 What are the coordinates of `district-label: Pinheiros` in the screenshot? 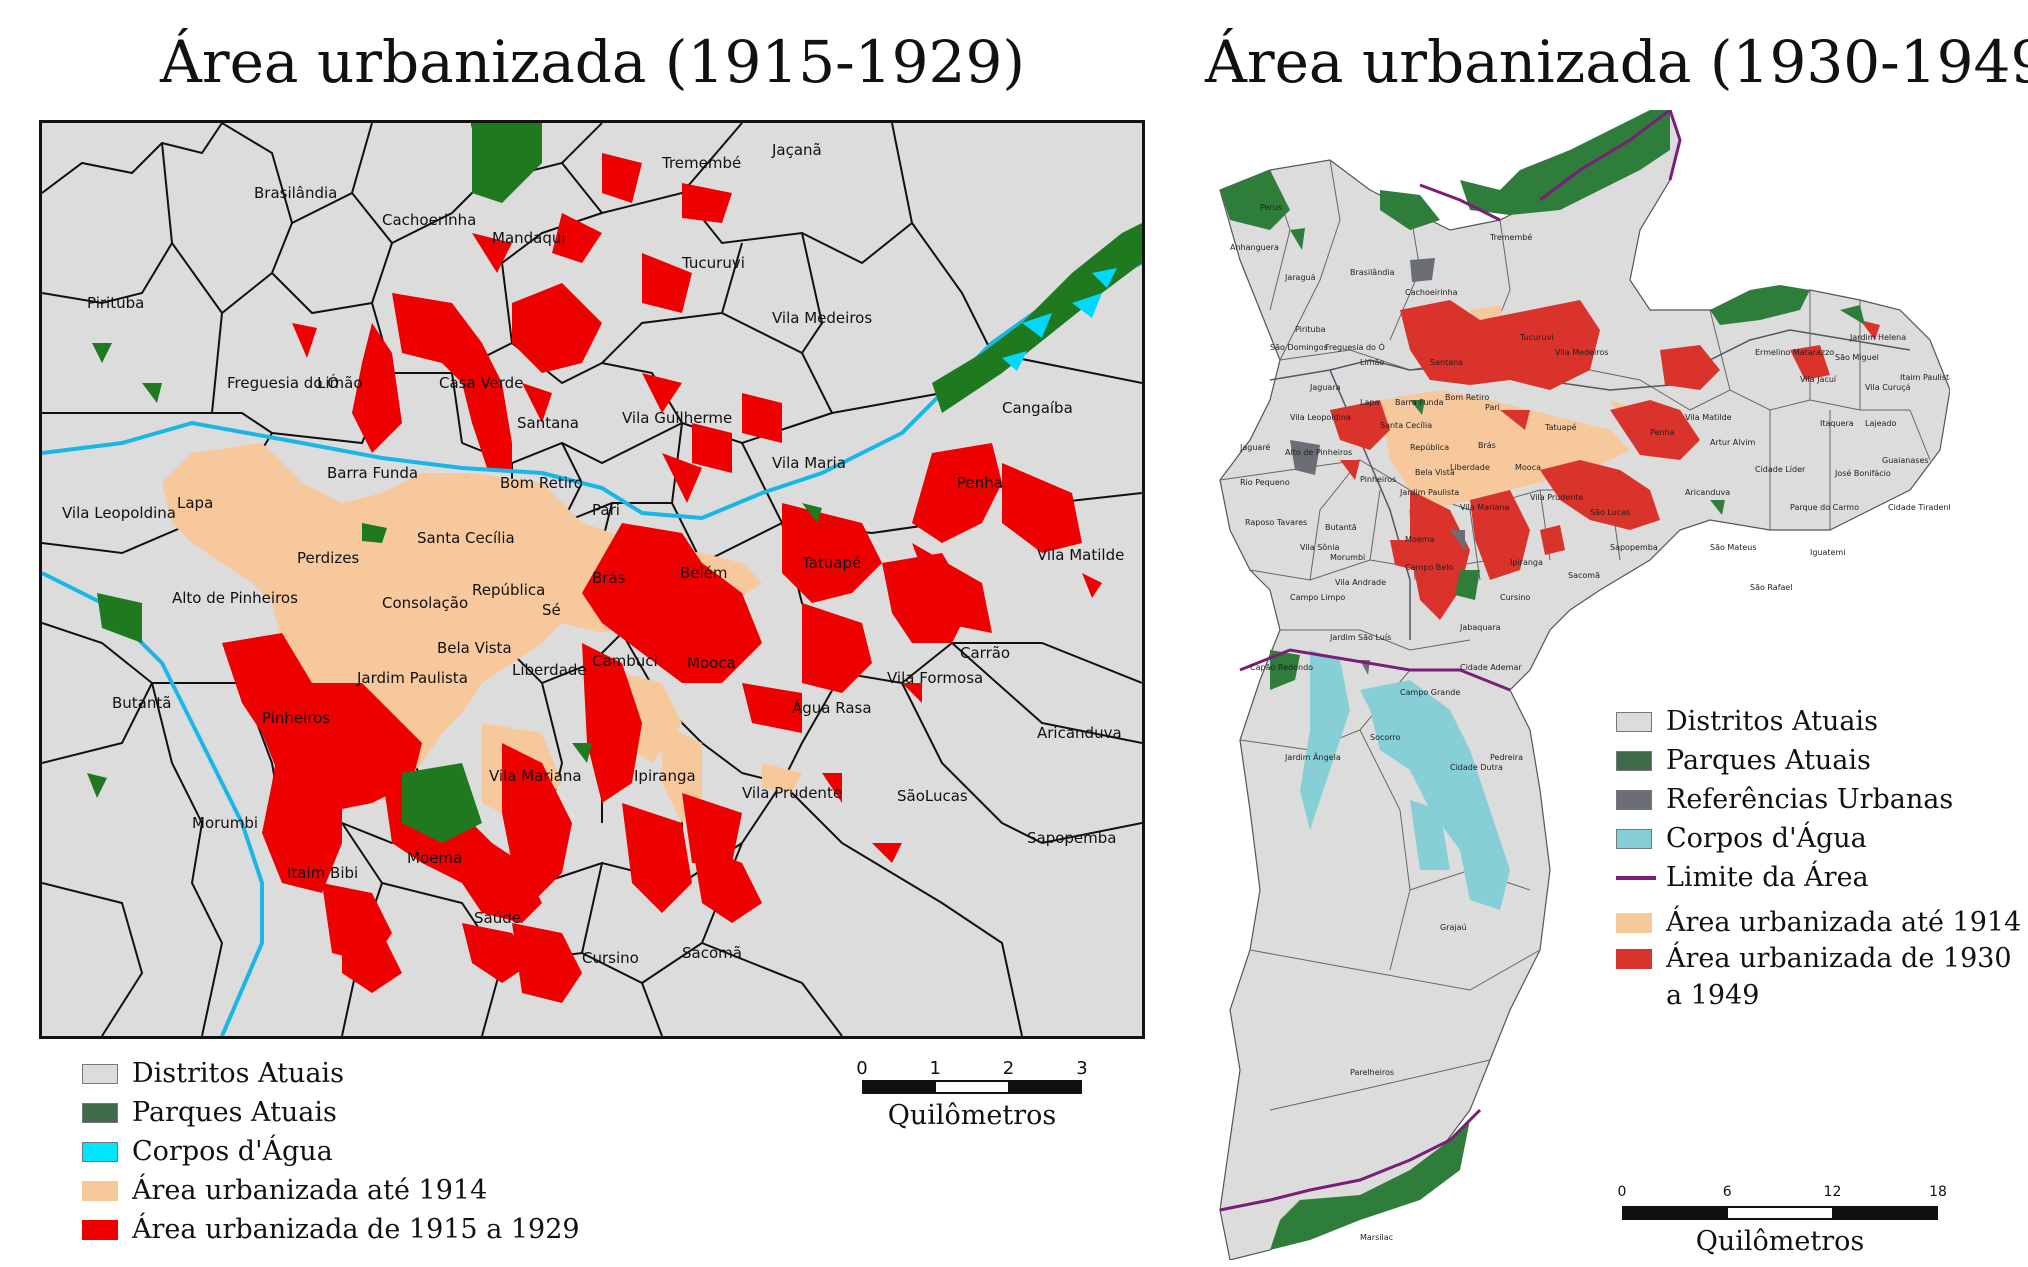 It's located at (1378, 479).